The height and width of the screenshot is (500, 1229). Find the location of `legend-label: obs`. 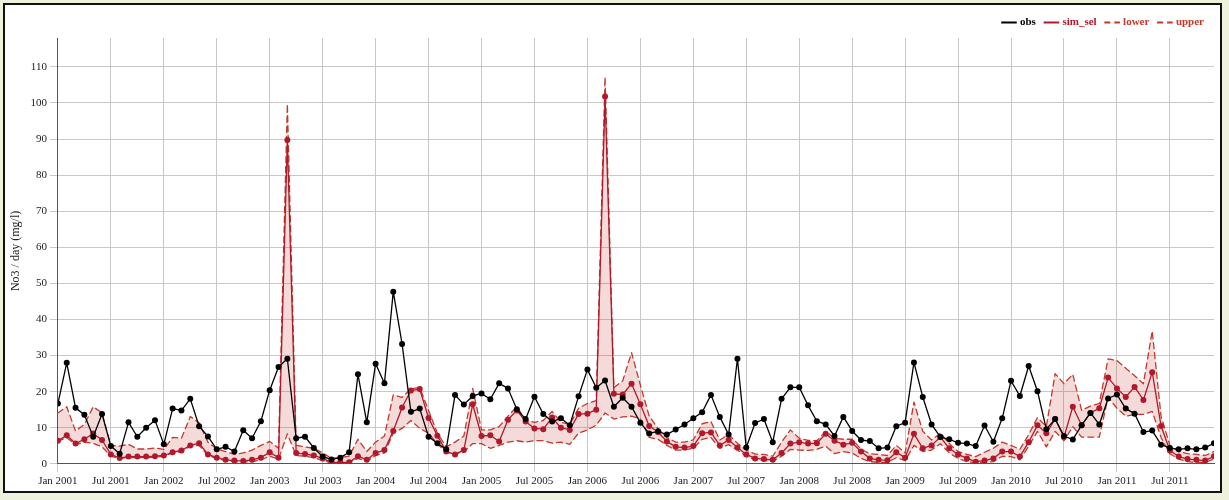

legend-label: obs is located at coordinates (1028, 21).